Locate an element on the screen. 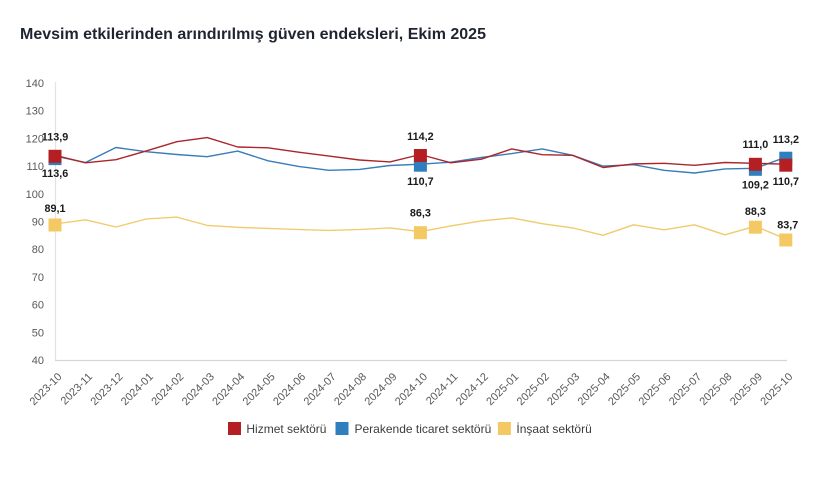 The image size is (825, 488). svg-text: 2025-07 is located at coordinates (685, 389).